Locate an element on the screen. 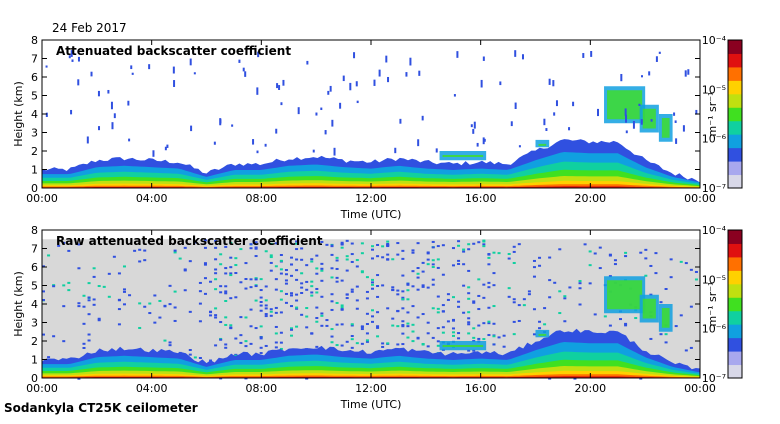 The image size is (780, 424). x-tick-label: 12:00 is located at coordinates (371, 388).